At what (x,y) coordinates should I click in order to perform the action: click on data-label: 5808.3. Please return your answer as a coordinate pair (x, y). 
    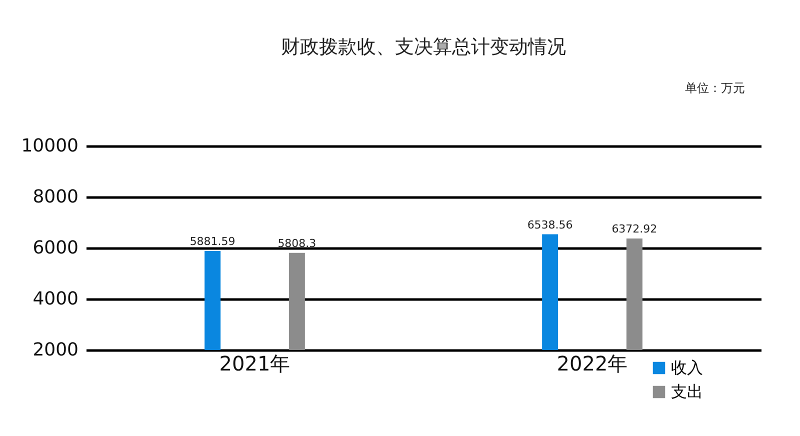
    Looking at the image, I should click on (297, 243).